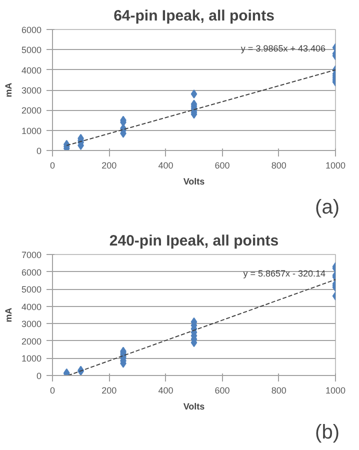 This screenshot has width=359, height=450. What do you see at coordinates (327, 433) in the screenshot?
I see `text: (b)` at bounding box center [327, 433].